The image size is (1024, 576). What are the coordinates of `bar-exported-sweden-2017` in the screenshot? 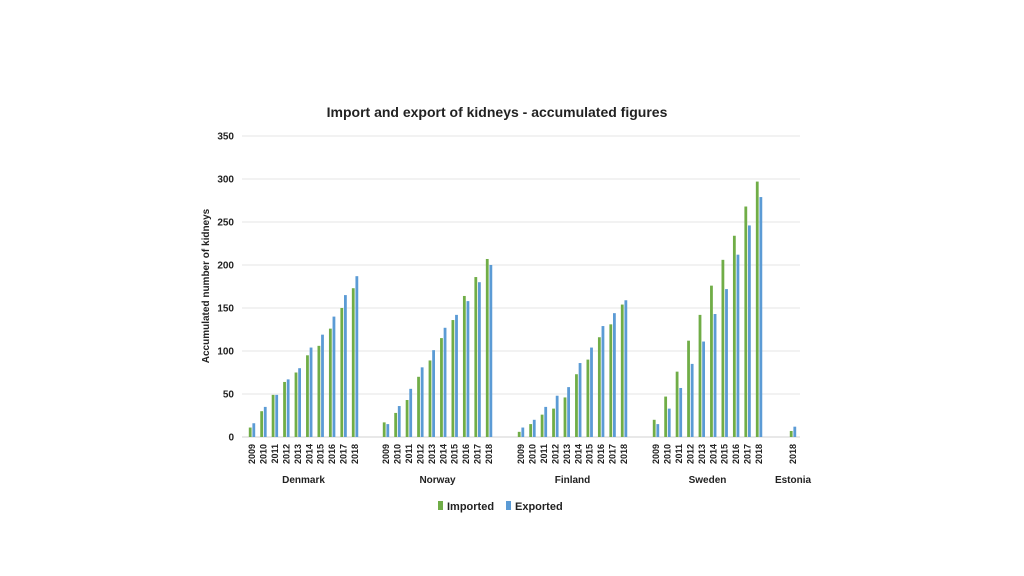 It's located at (749, 331).